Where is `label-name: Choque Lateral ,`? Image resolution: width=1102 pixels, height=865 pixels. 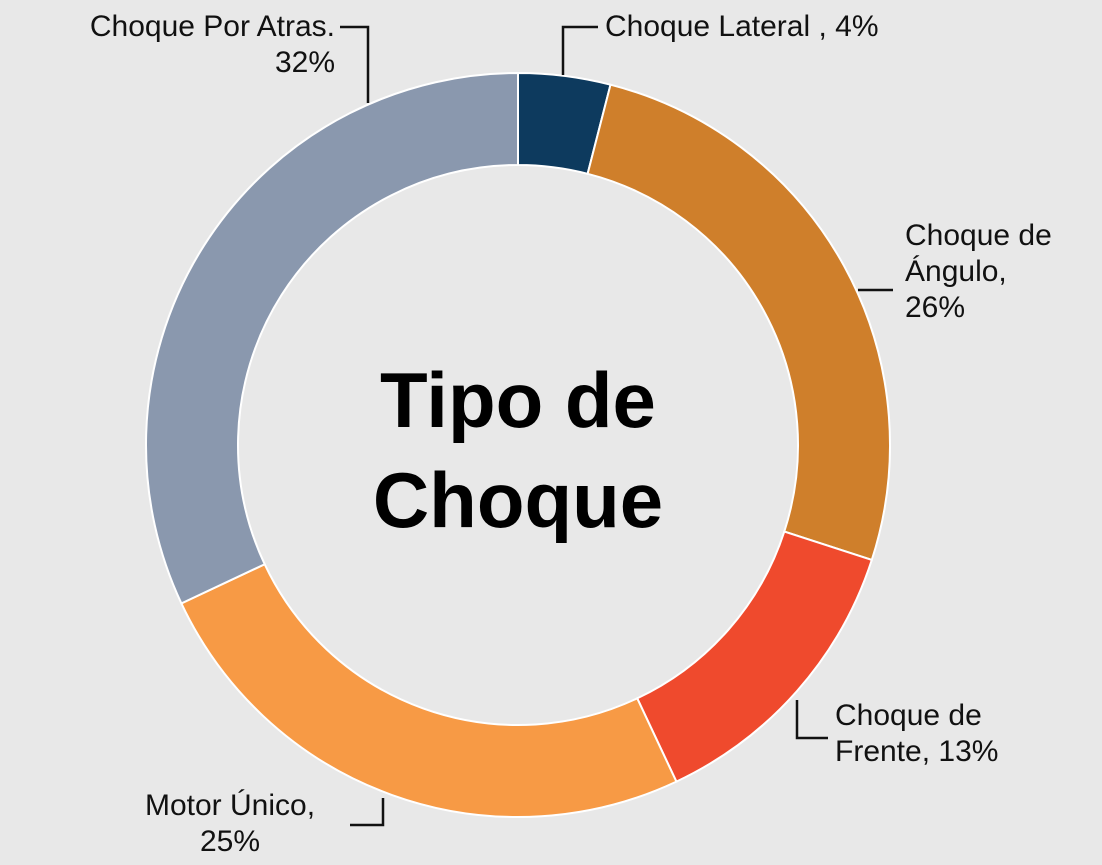 label-name: Choque Lateral , is located at coordinates (716, 26).